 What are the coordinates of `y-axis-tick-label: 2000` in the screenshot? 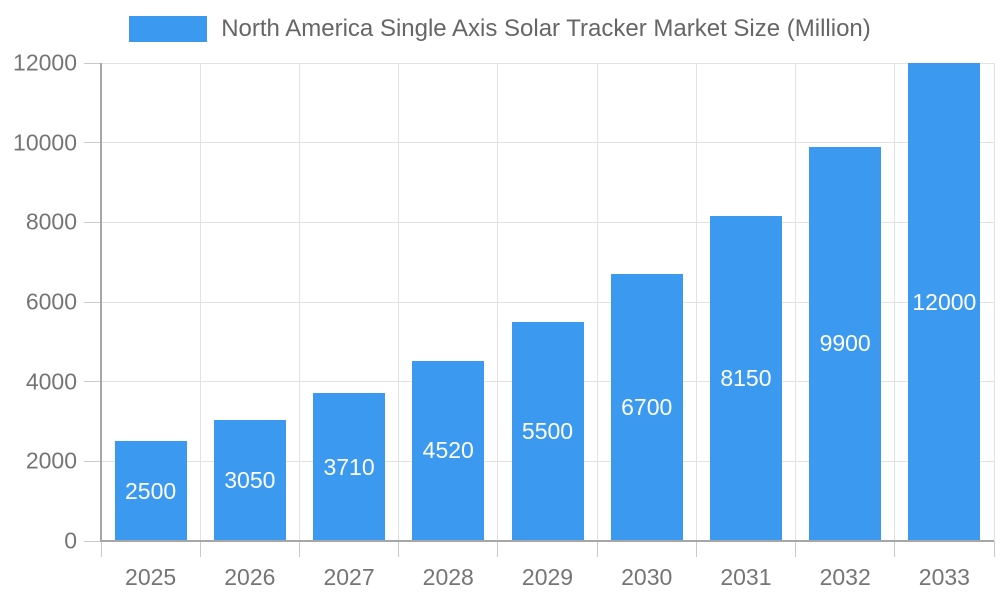 It's located at (51, 460).